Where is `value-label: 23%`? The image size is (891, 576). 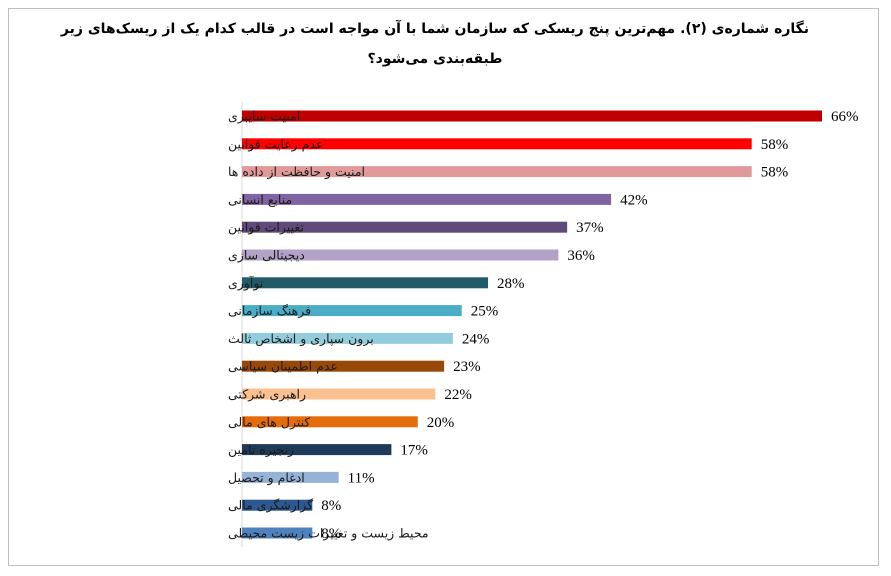 value-label: 23% is located at coordinates (467, 367).